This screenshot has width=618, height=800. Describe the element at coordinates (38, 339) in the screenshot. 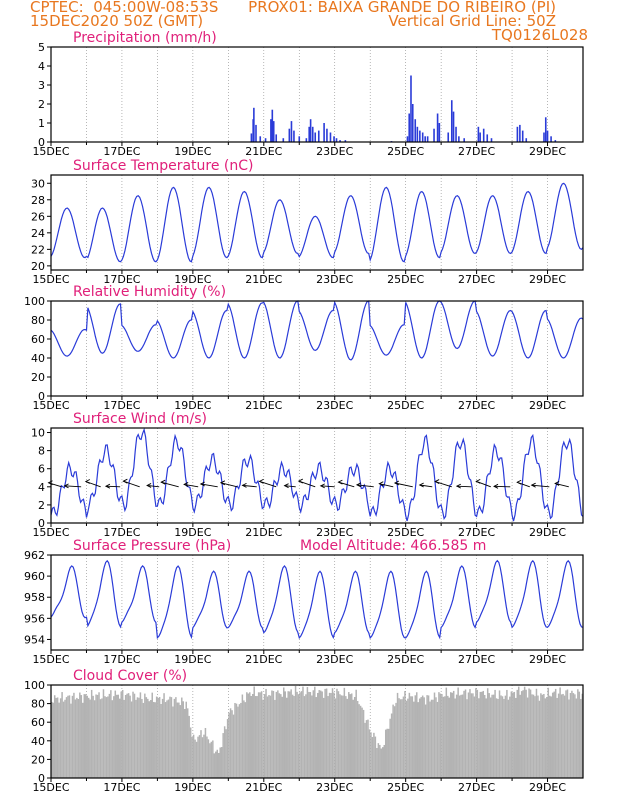

I see `y-tick-label: 60` at that location.